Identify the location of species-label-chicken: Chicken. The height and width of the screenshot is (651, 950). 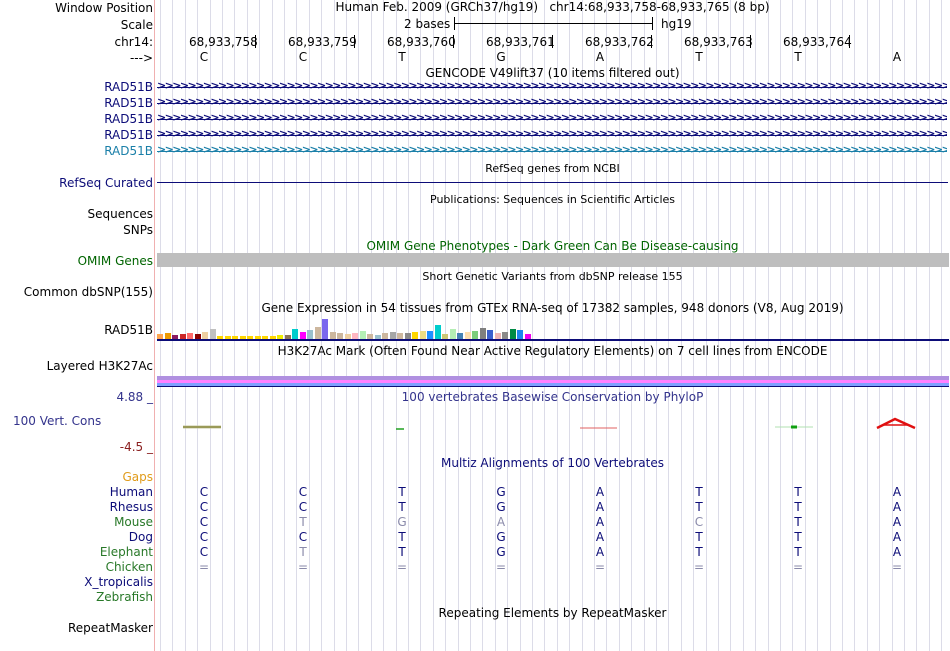
(129, 567).